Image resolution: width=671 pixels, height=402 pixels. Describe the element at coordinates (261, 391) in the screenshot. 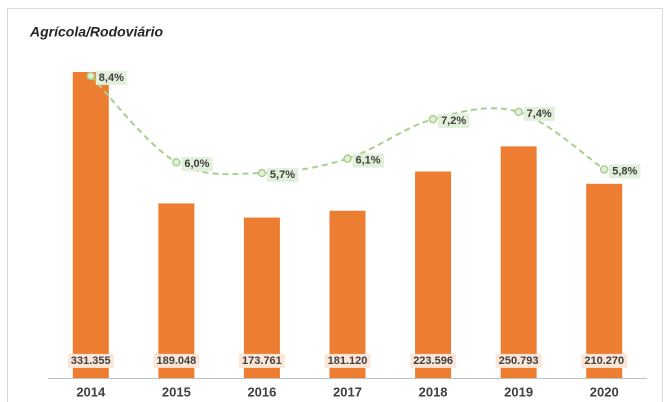

I see `x-tick-label: 2016` at that location.